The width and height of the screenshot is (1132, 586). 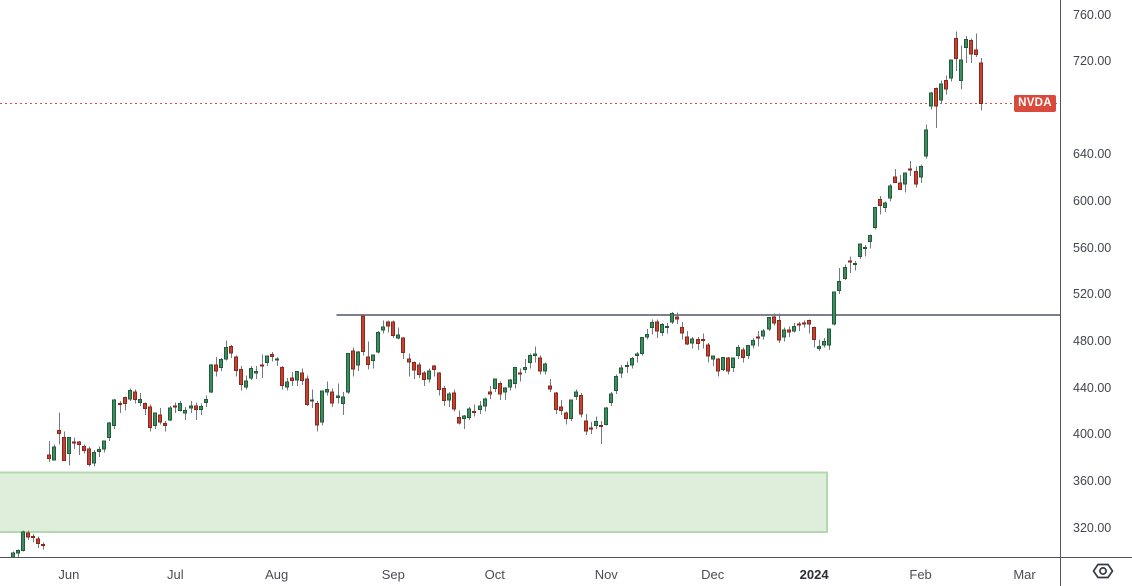 What do you see at coordinates (414, 502) in the screenshot?
I see `demand-zone-rect` at bounding box center [414, 502].